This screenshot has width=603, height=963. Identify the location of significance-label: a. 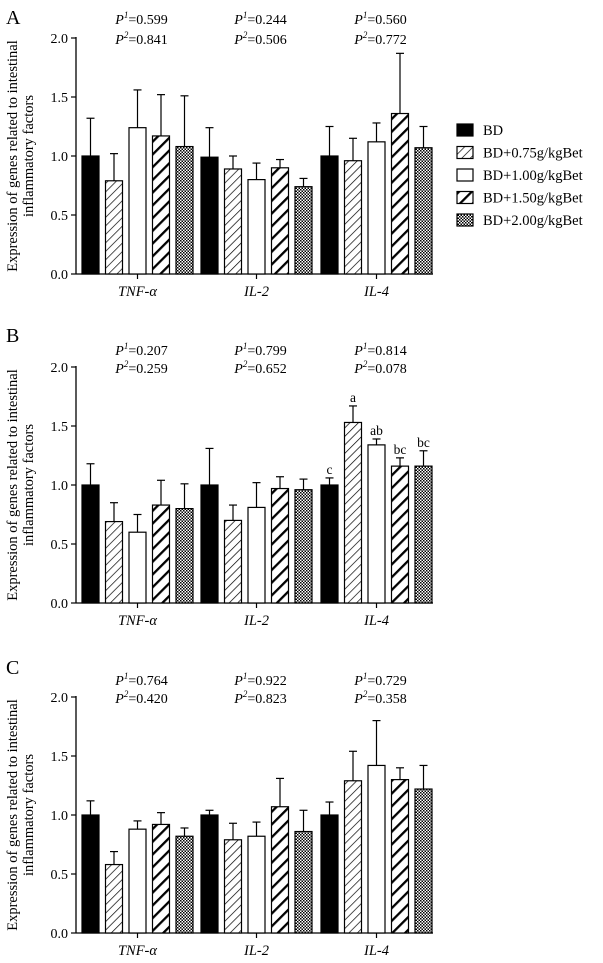
(353, 397).